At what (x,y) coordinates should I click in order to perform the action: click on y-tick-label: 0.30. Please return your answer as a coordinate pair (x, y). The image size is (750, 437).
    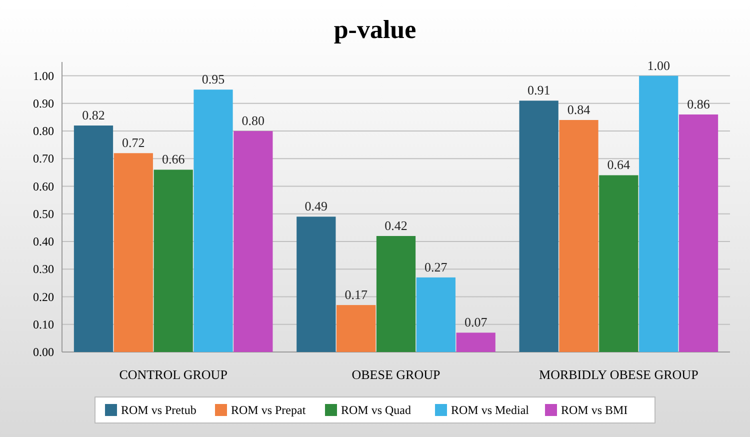
    Looking at the image, I should click on (43, 269).